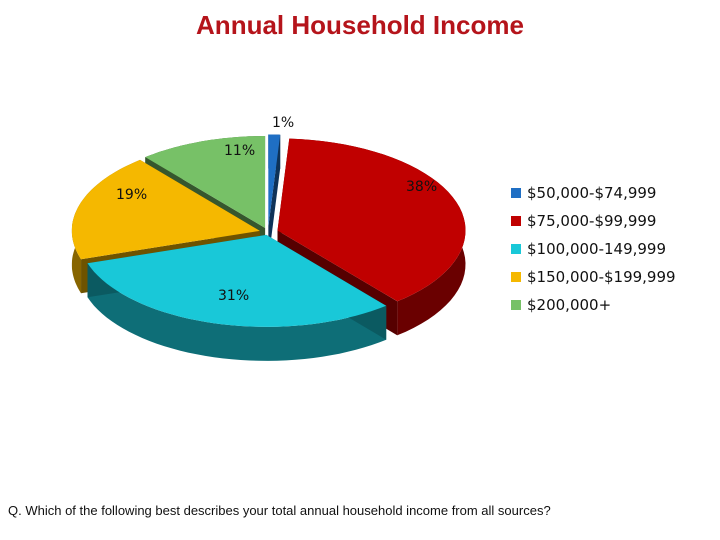 This screenshot has height=540, width=720. I want to click on page-title: Annual Household Income, so click(360, 25).